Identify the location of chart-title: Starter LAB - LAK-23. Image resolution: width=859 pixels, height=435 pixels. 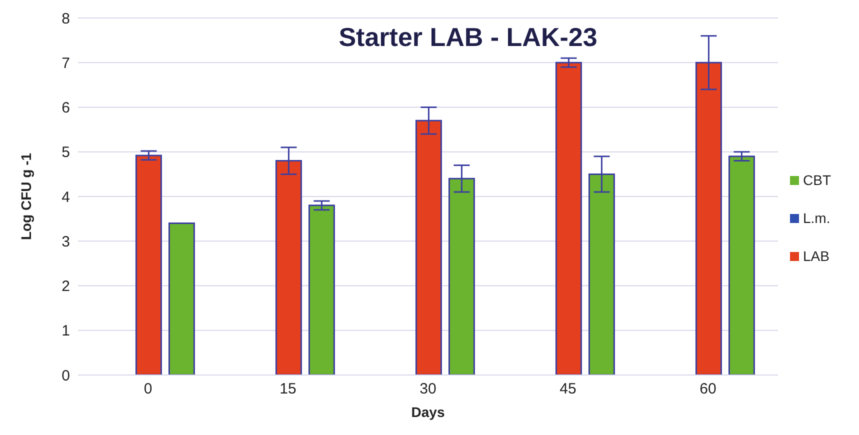
(468, 37).